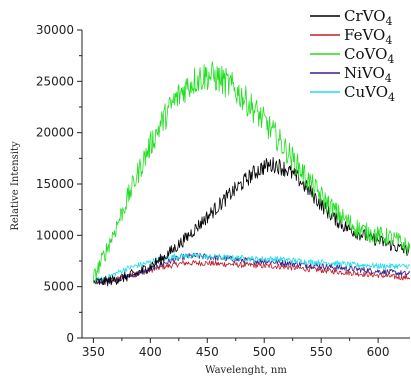  Describe the element at coordinates (252, 268) in the screenshot. I see `series-line-CuVO4` at that location.